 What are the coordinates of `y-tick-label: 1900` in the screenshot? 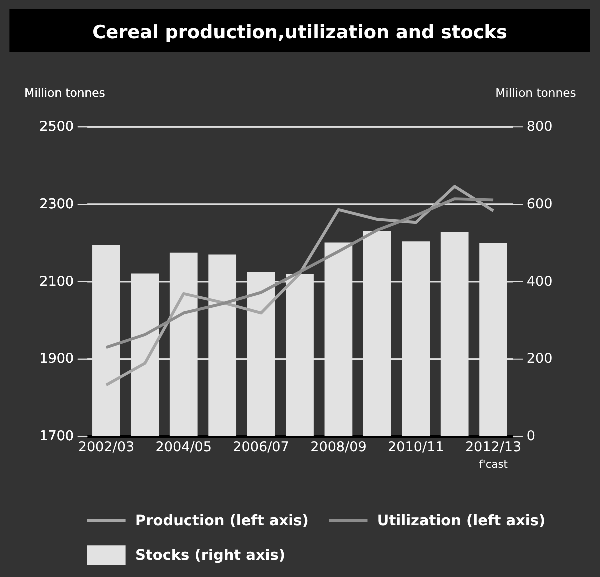 It's located at (57, 359).